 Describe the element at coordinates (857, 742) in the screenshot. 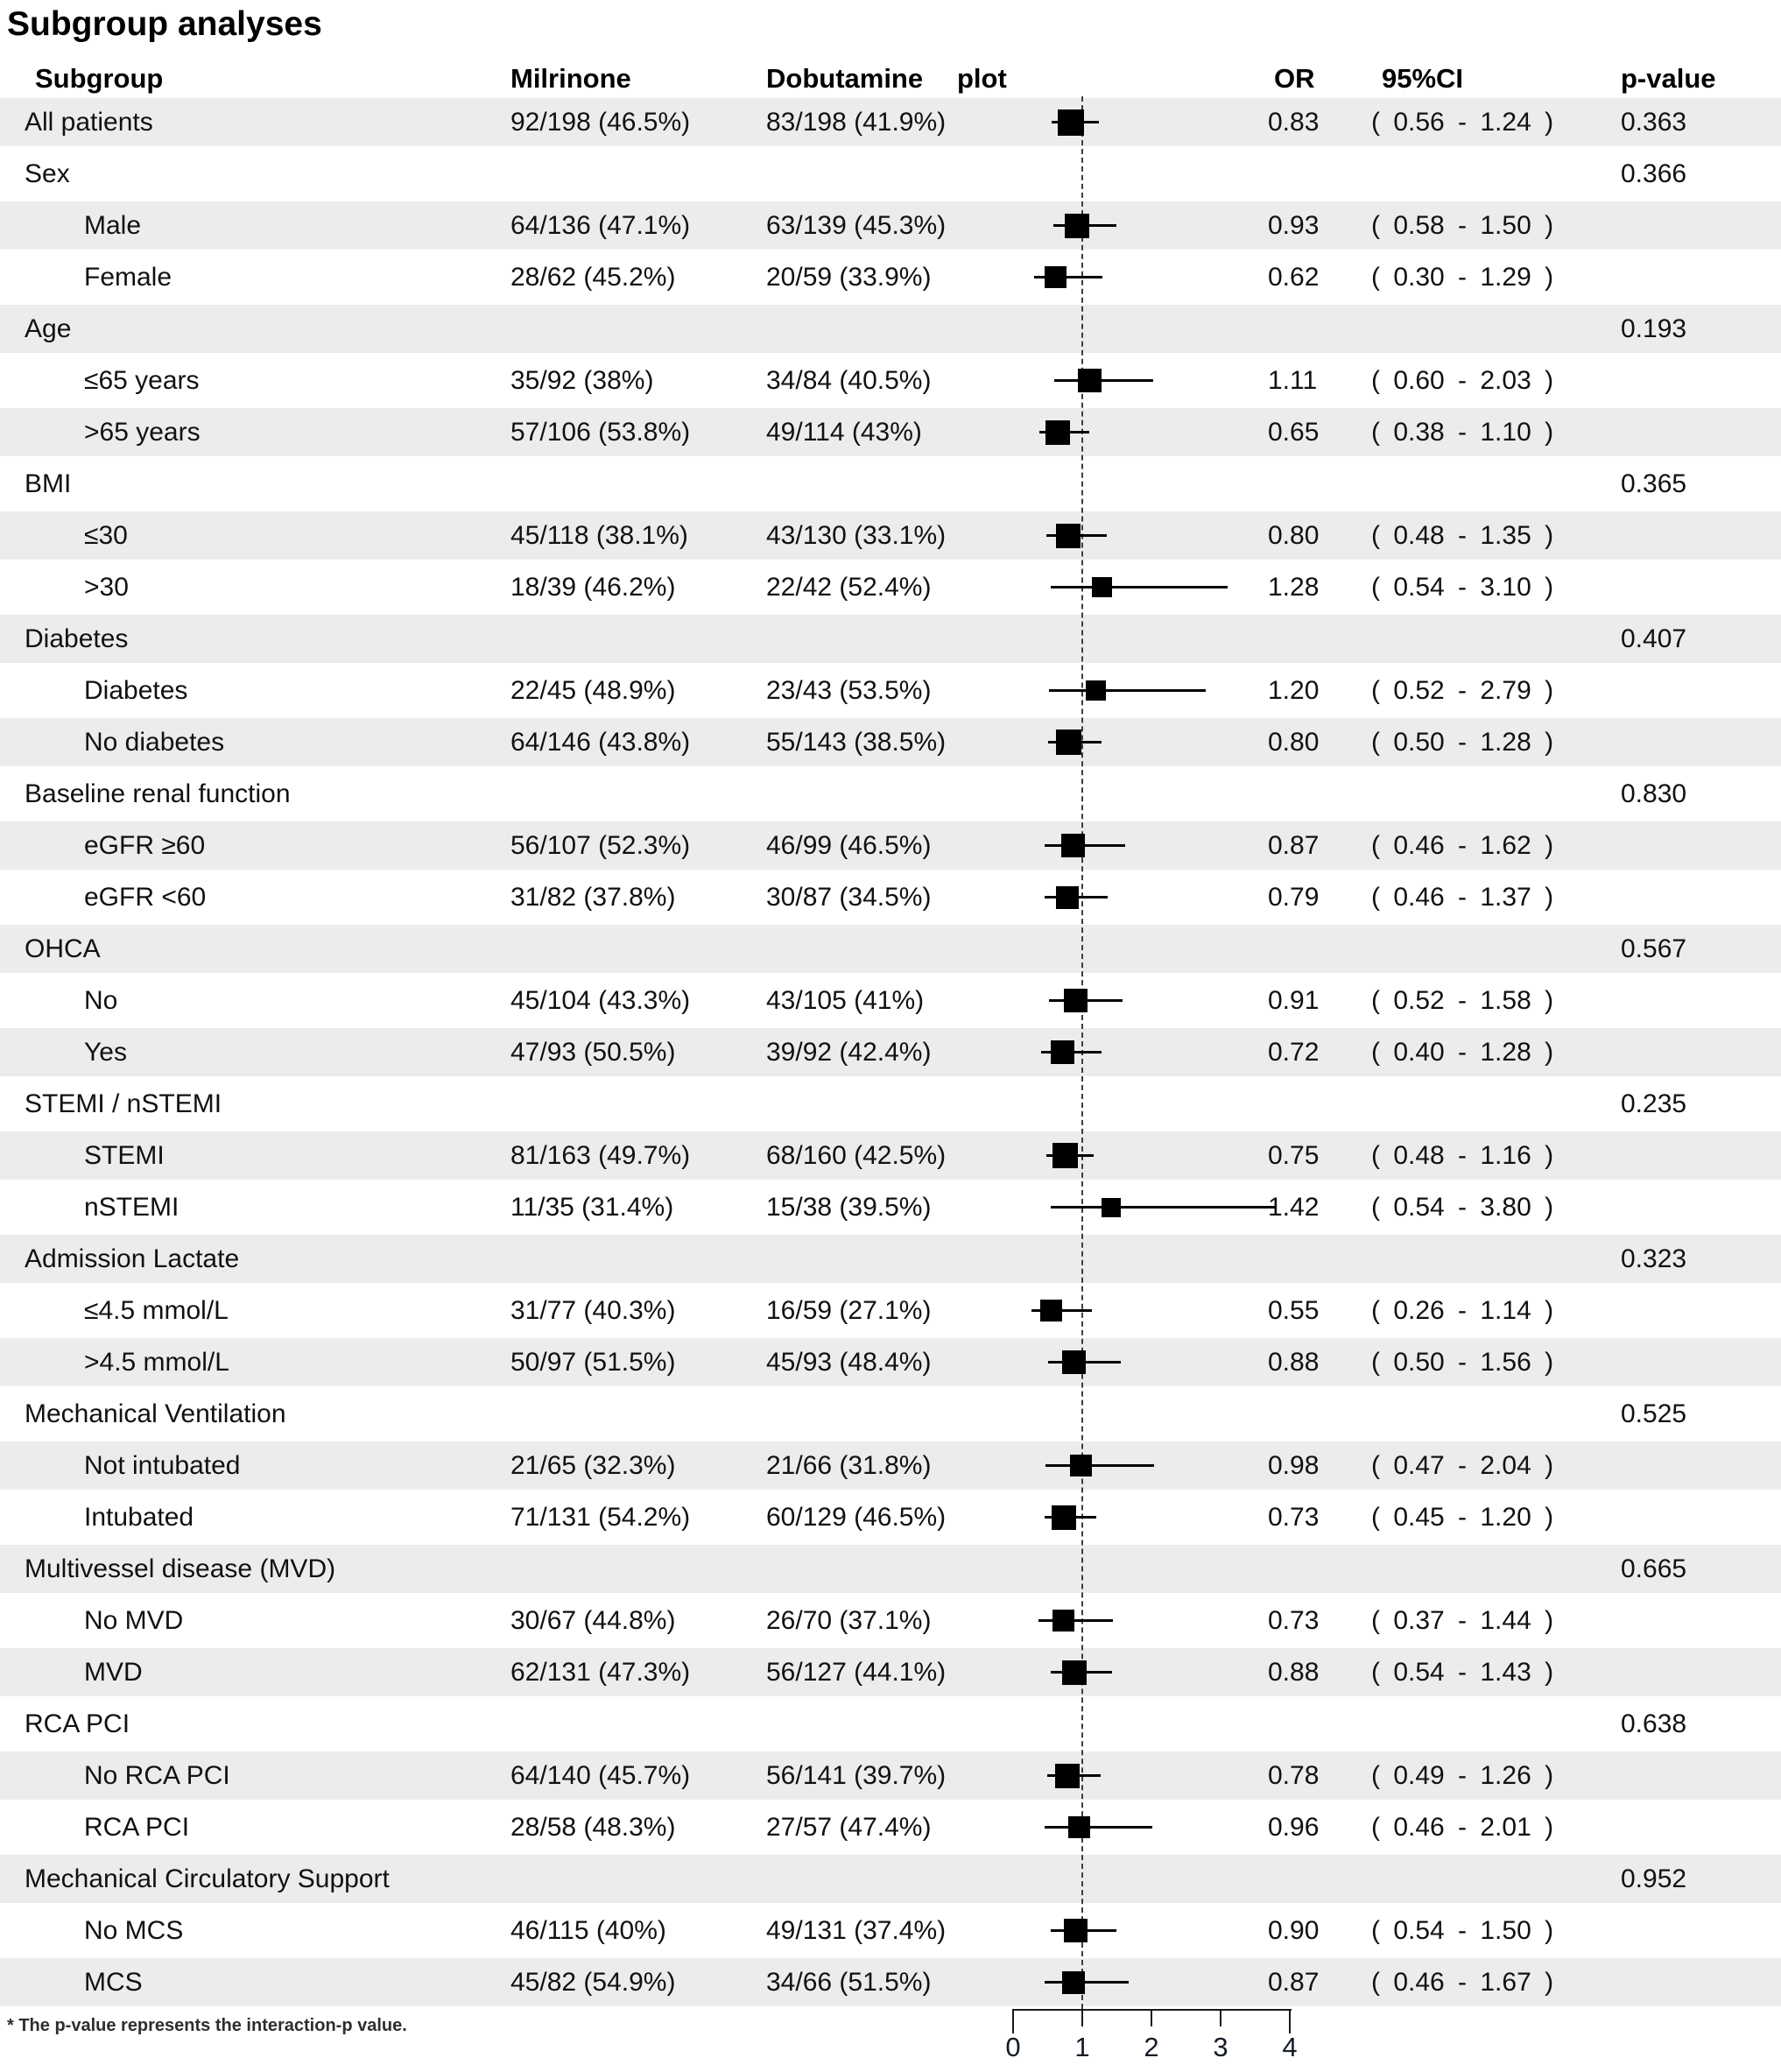

I see `dobutamine-value: 55/143 (38.5%)` at that location.